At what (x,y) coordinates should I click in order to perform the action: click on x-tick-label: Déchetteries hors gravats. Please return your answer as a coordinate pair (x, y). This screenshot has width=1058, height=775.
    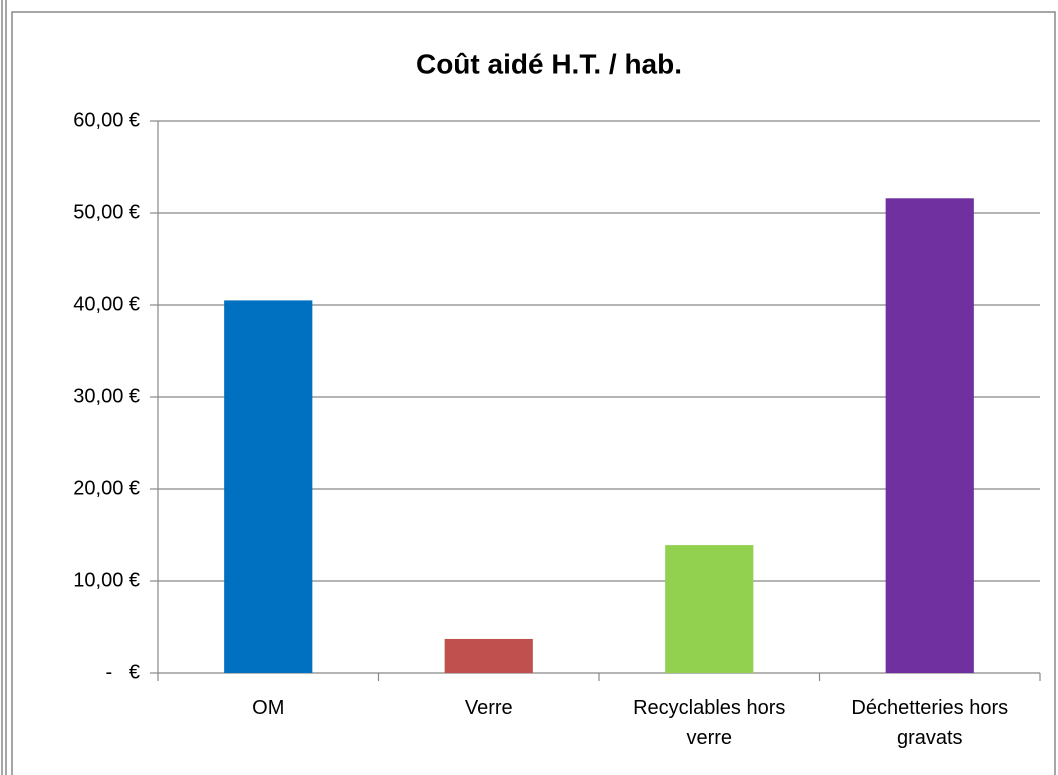
    Looking at the image, I should click on (930, 723).